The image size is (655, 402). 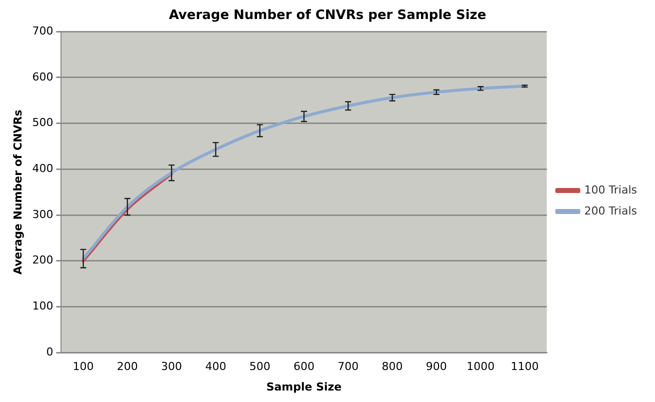 I want to click on x-tick-label: 600, so click(x=303, y=367).